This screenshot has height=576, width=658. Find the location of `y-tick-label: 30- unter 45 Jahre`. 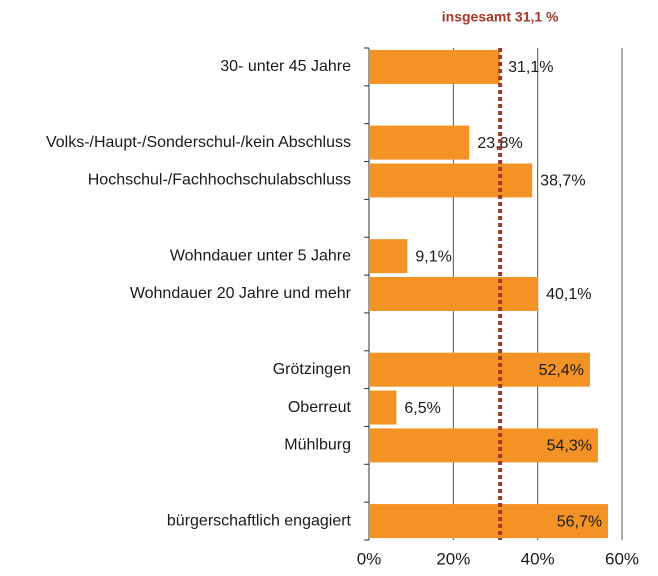

y-tick-label: 30- unter 45 Jahre is located at coordinates (285, 66).